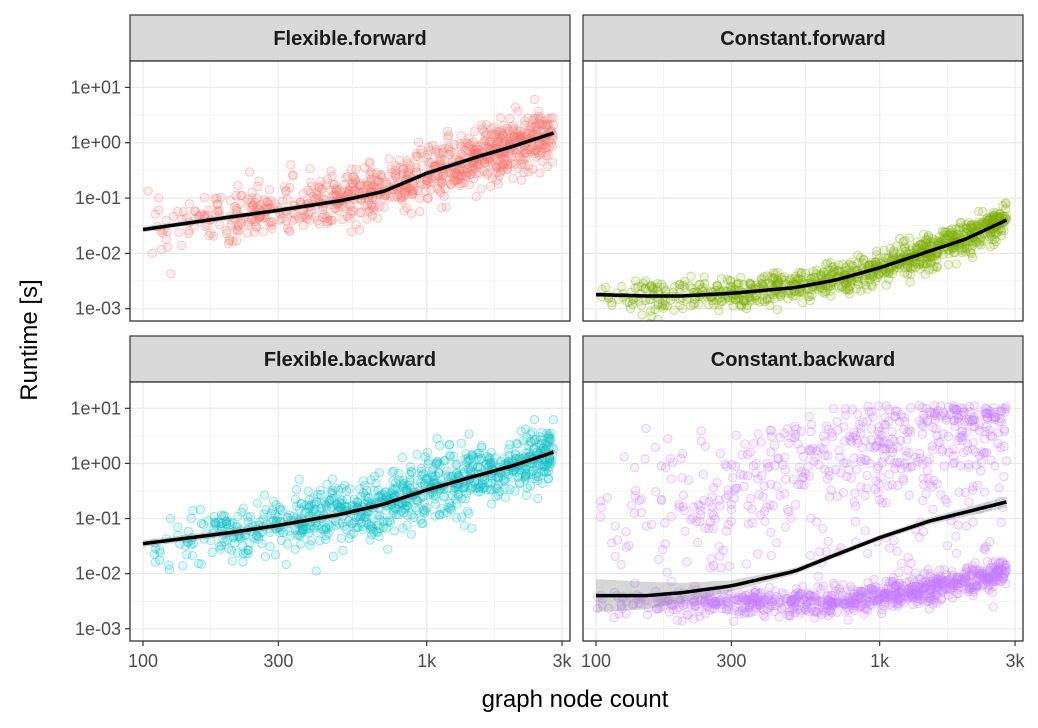 The image size is (1038, 728). I want to click on facet-title: Flexible.forward, so click(349, 39).